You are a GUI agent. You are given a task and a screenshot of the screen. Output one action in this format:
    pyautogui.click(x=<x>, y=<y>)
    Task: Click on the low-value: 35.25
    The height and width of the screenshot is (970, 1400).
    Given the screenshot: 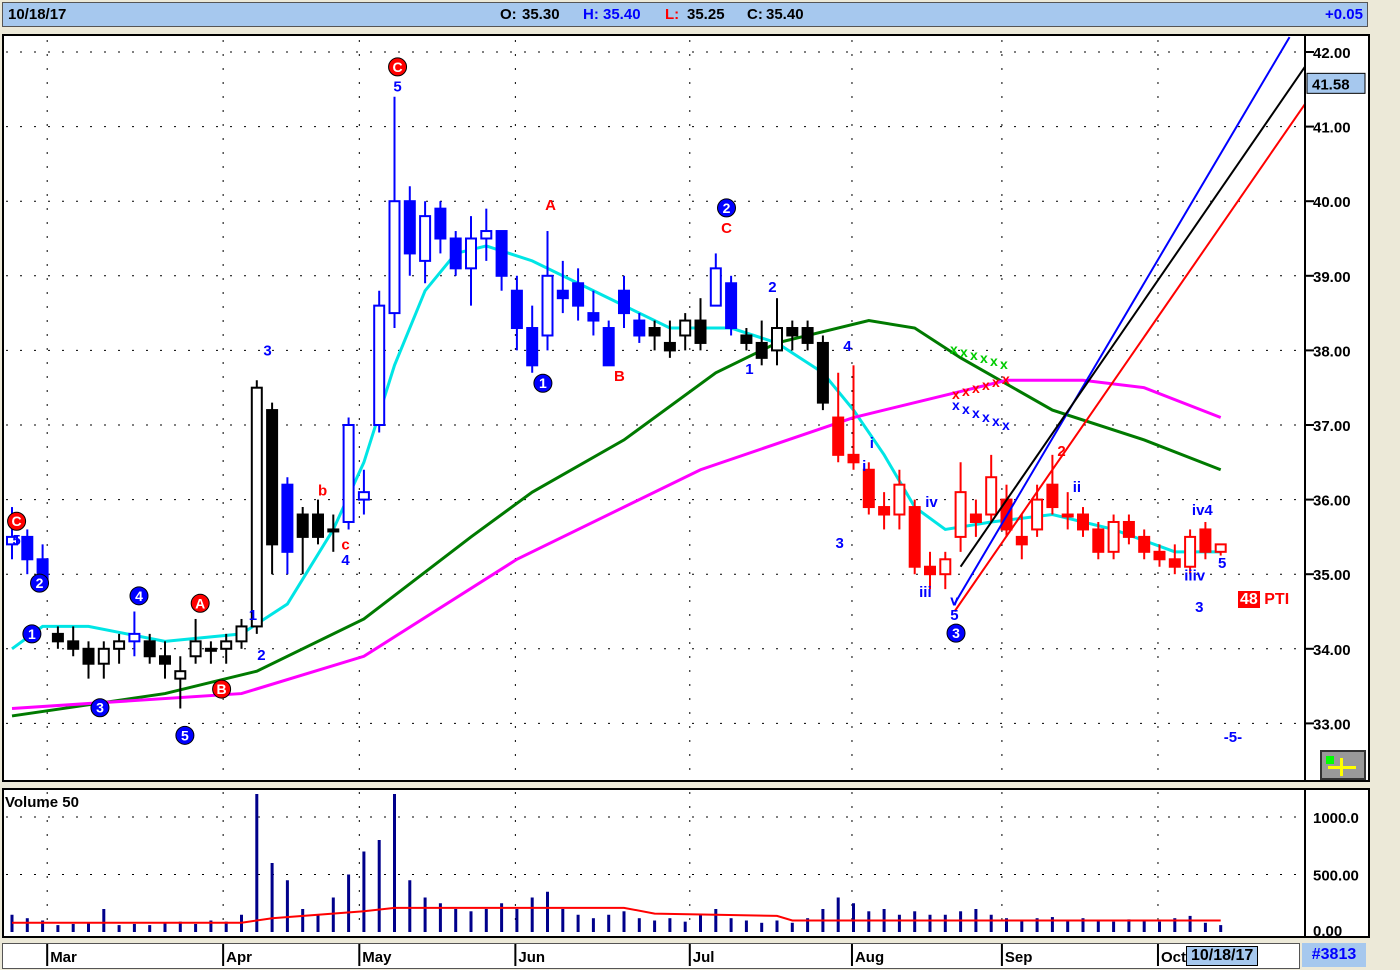 What is the action you would take?
    pyautogui.click(x=706, y=14)
    